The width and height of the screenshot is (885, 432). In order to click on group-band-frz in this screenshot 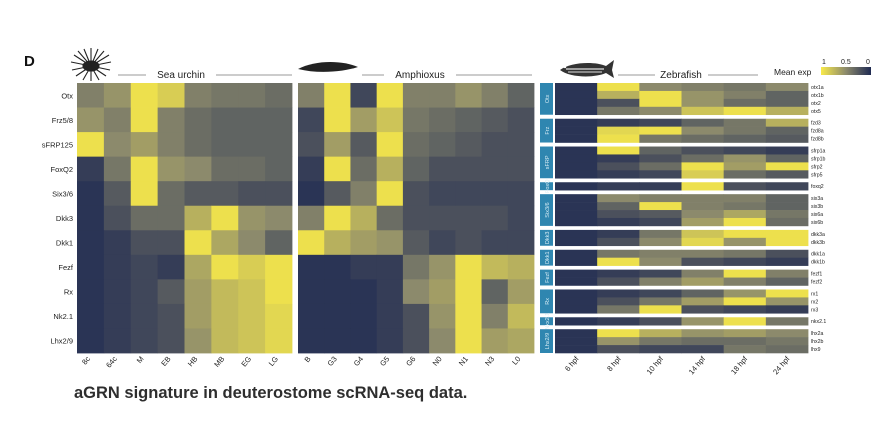, I will do `click(546, 130)`.